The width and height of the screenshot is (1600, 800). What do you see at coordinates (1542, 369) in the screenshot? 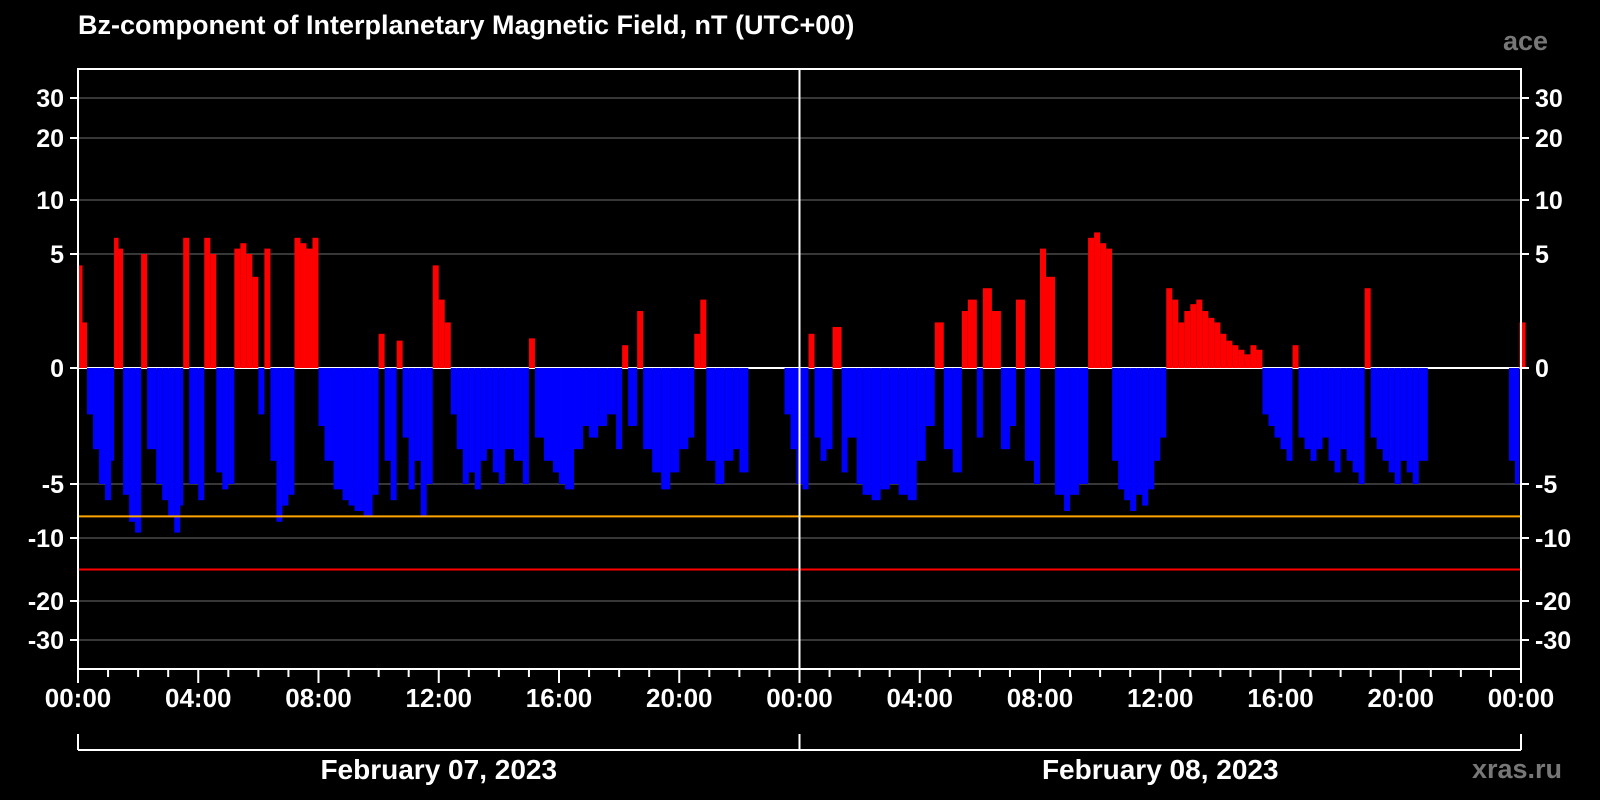
I see `y-tick-label: 0` at bounding box center [1542, 369].